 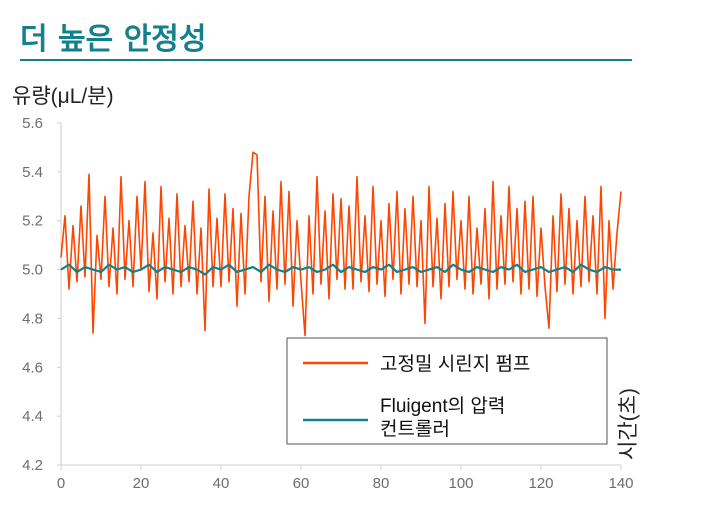 What do you see at coordinates (620, 483) in the screenshot?
I see `x-tick-label: 140` at bounding box center [620, 483].